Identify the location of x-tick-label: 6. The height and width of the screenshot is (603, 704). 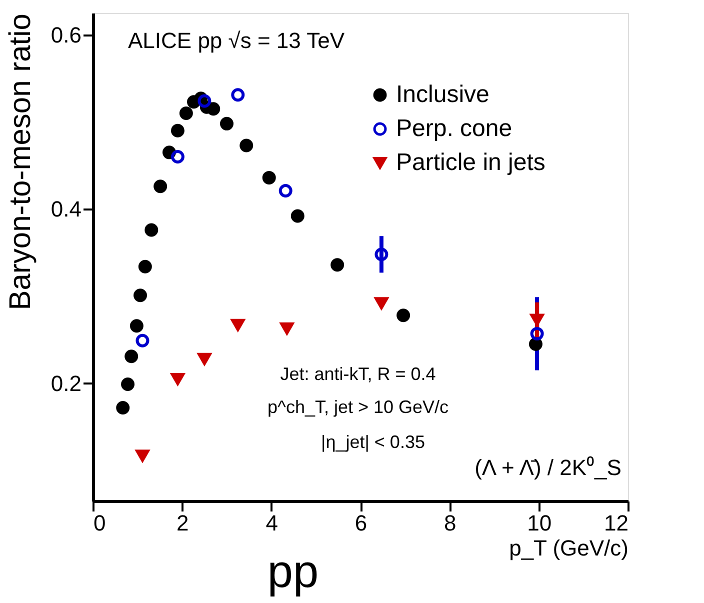
(361, 523).